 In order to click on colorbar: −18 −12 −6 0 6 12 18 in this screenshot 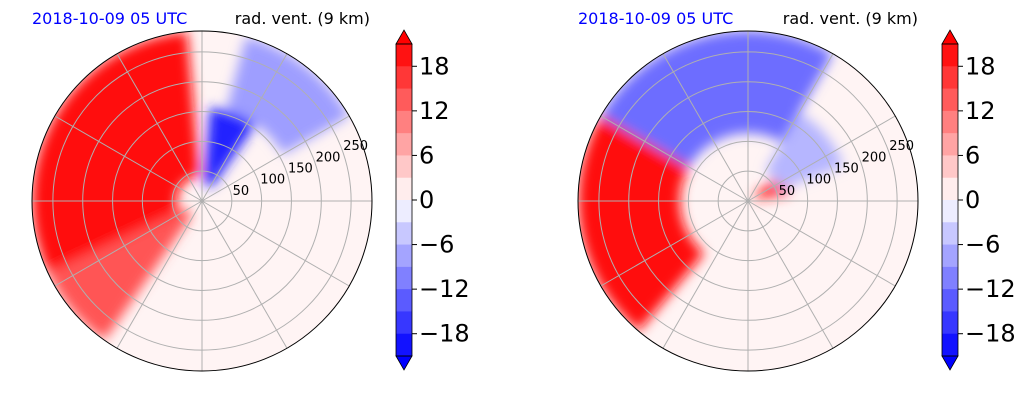, I will do `click(978, 200)`.